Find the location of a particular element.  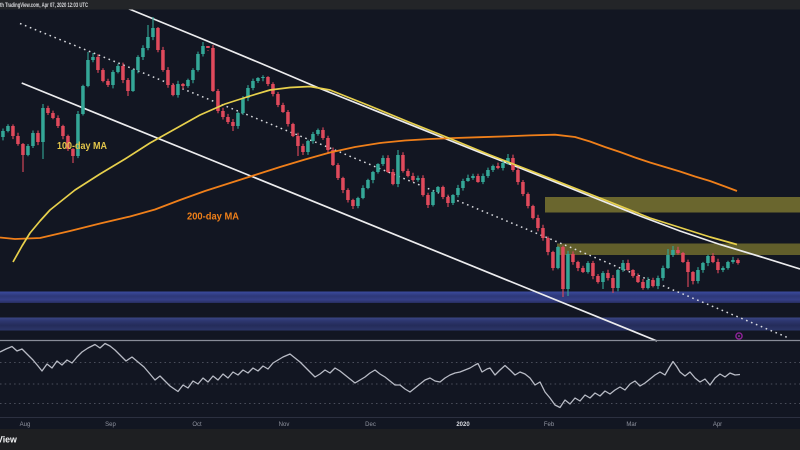

svg-text: Apr is located at coordinates (717, 425).